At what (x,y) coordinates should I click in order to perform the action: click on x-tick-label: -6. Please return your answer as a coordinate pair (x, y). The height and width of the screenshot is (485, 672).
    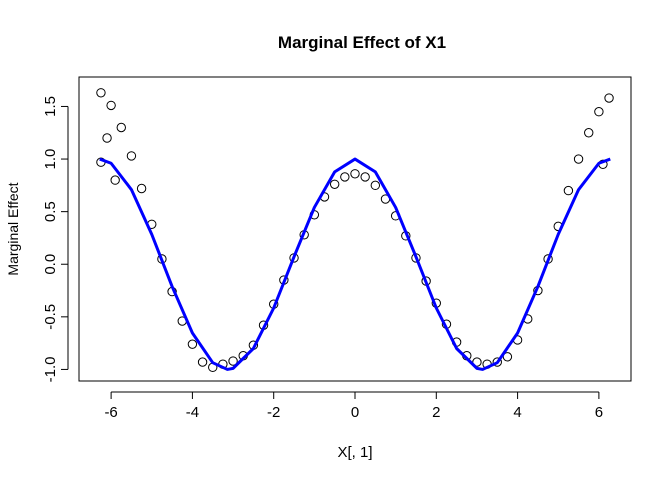
    Looking at the image, I should click on (110, 412).